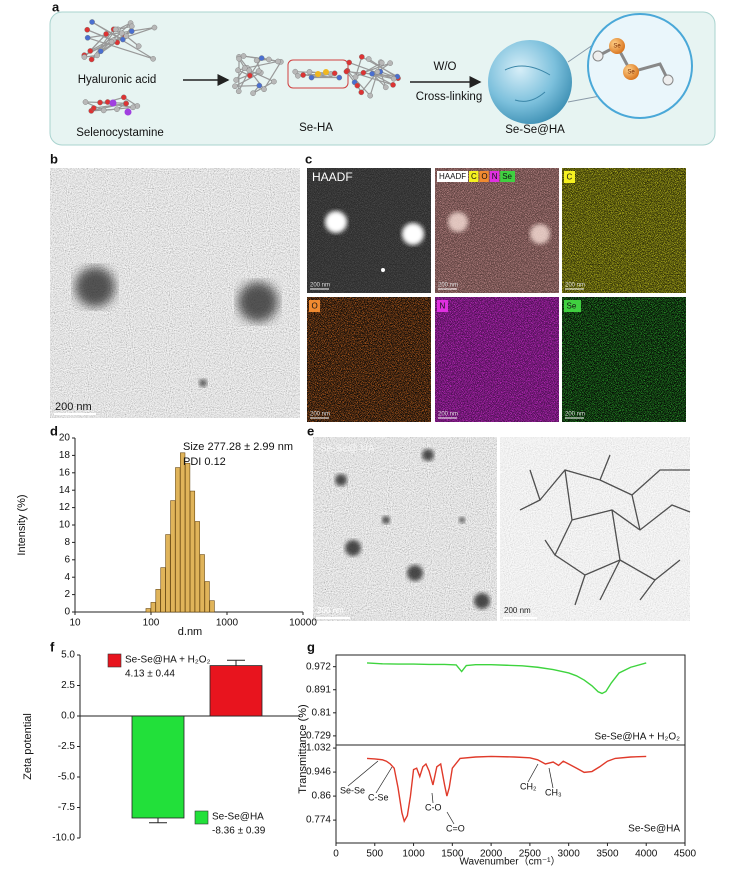  I want to click on annotation: C-Se, so click(378, 797).